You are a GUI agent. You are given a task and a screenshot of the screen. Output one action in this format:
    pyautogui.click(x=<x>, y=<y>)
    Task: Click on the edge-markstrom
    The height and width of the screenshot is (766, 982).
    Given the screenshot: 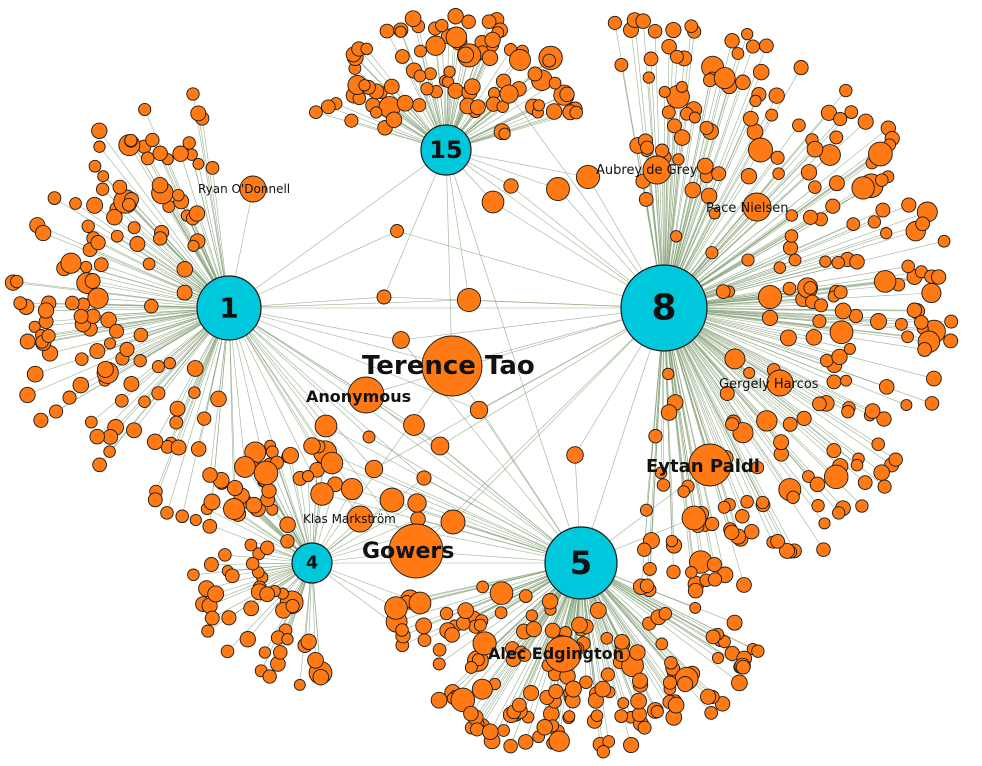 What is the action you would take?
    pyautogui.click(x=470, y=541)
    